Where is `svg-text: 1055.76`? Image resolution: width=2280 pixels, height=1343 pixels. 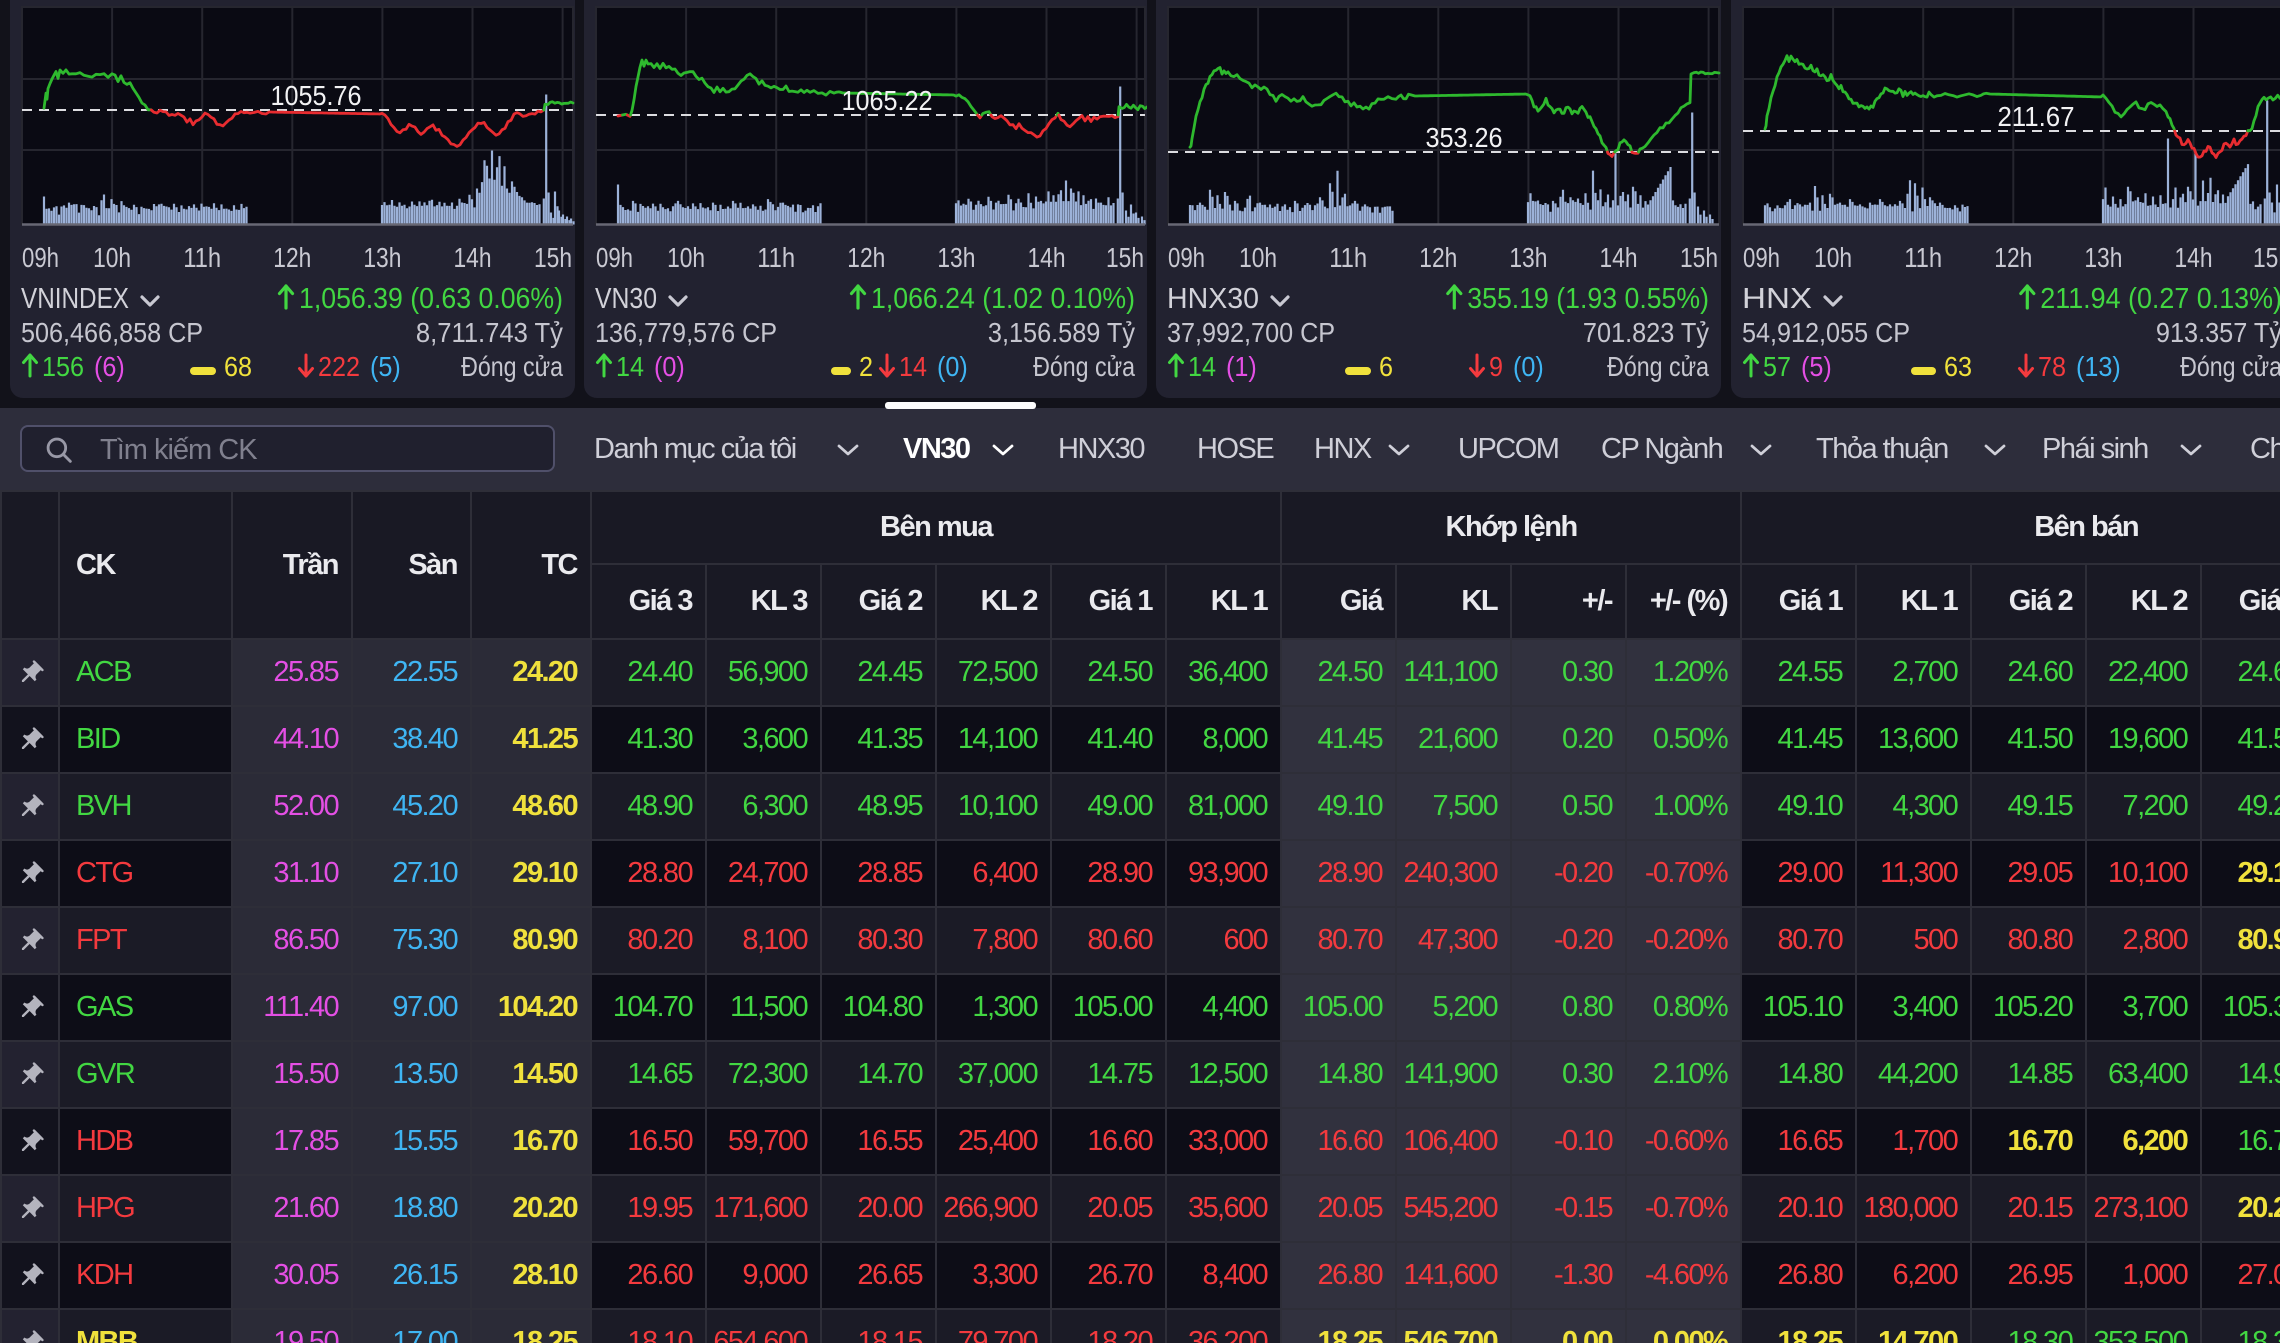
svg-text: 1055.76 is located at coordinates (315, 95).